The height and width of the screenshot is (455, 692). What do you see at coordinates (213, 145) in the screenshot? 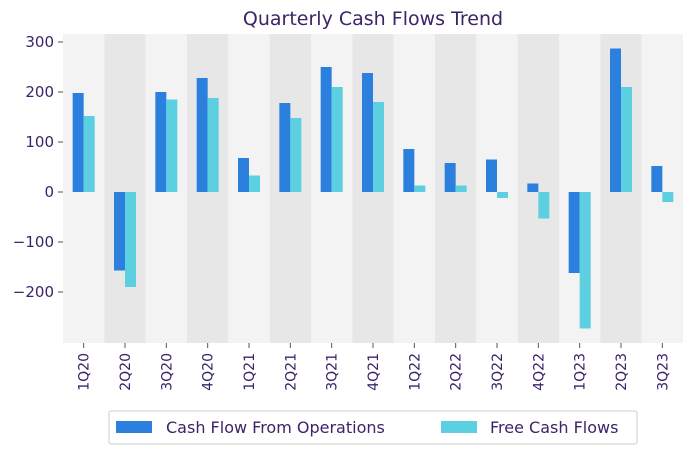
I see `bar-free-cash-4q20` at bounding box center [213, 145].